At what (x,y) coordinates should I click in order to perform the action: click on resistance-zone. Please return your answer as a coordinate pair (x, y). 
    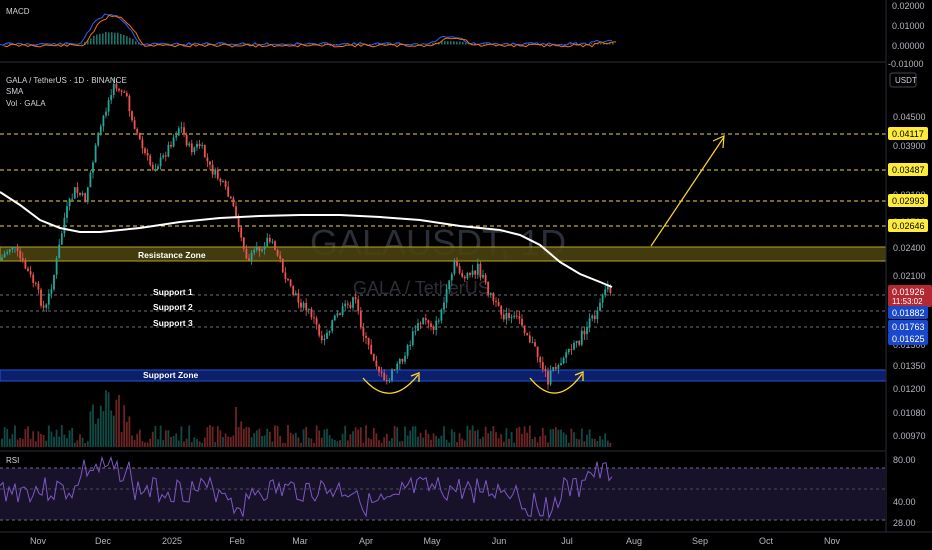
    Looking at the image, I should click on (443, 254).